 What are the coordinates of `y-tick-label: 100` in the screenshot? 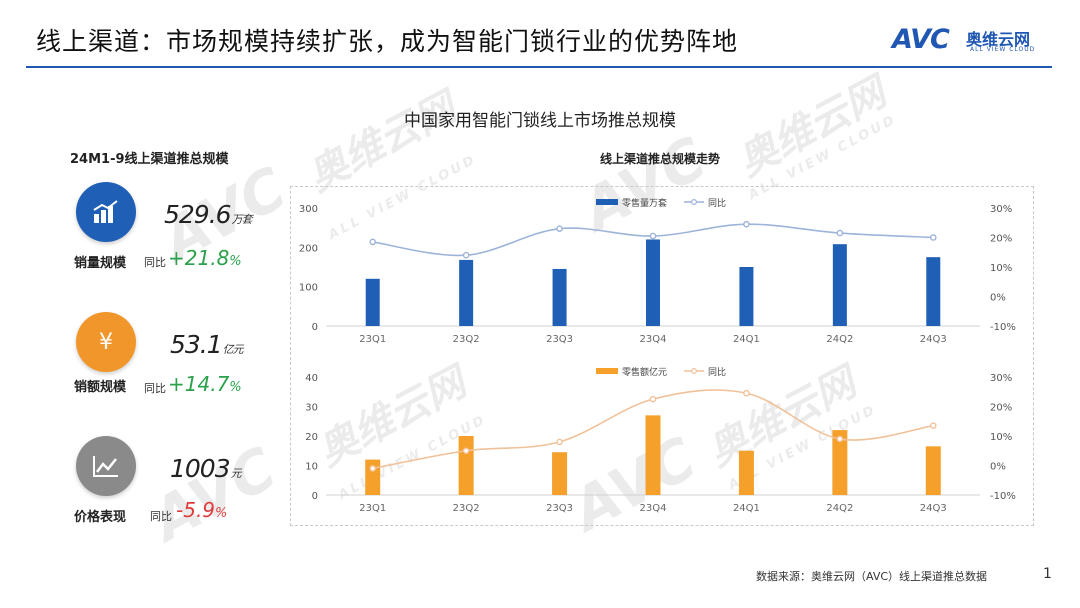 It's located at (308, 288).